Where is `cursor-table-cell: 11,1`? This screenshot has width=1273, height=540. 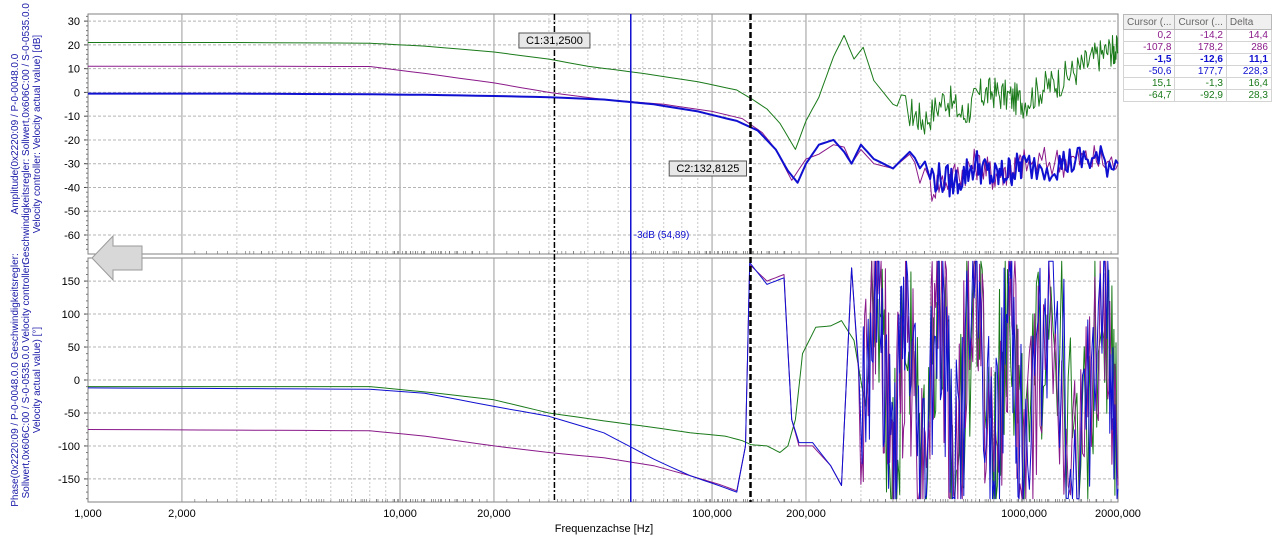 cursor-table-cell: 11,1 is located at coordinates (1248, 59).